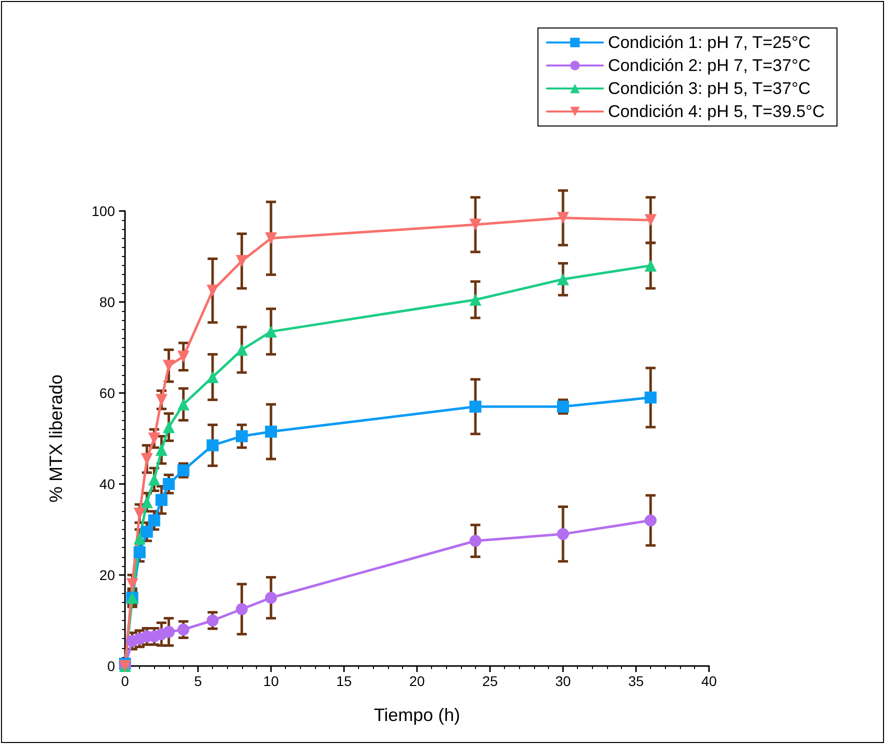 This screenshot has height=744, width=885. What do you see at coordinates (107, 484) in the screenshot?
I see `y-tick-label: 40` at bounding box center [107, 484].